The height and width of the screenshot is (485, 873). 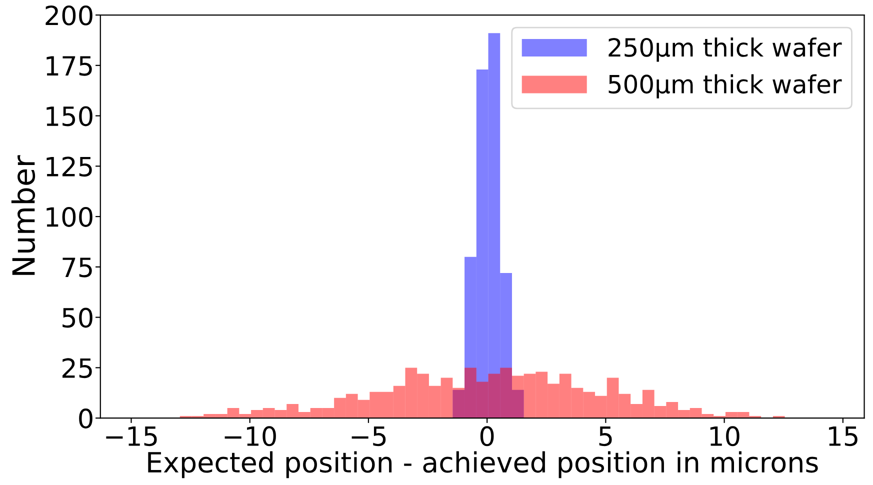 I want to click on x-tick-label: 0, so click(x=487, y=436).